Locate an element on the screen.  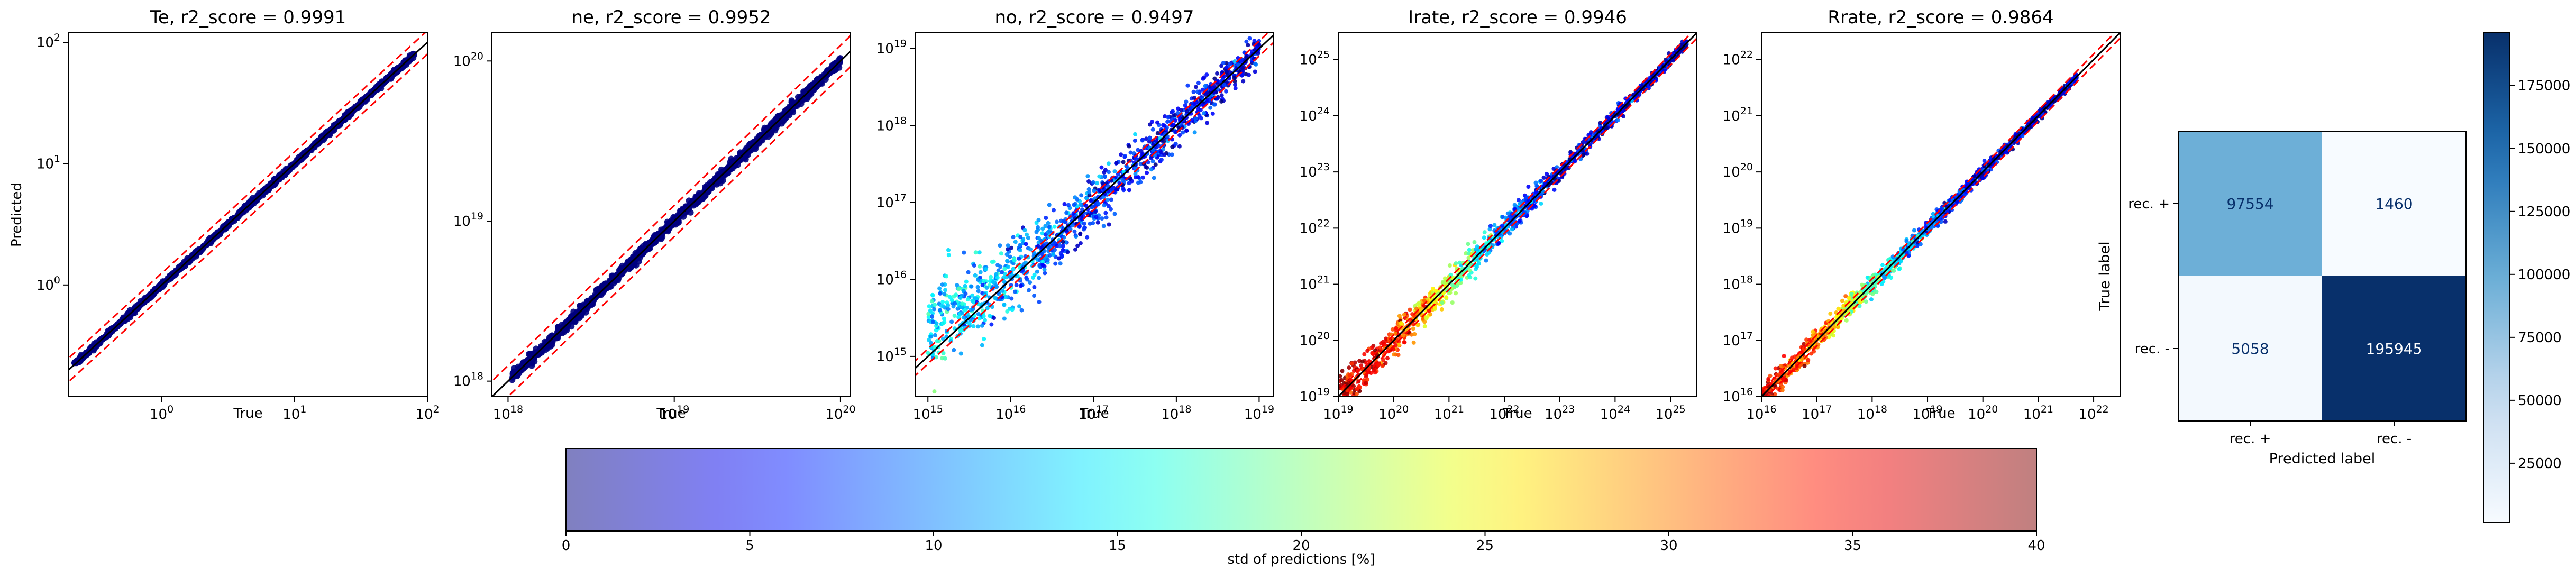
y-tick-label: 1021 is located at coordinates (1315, 283).